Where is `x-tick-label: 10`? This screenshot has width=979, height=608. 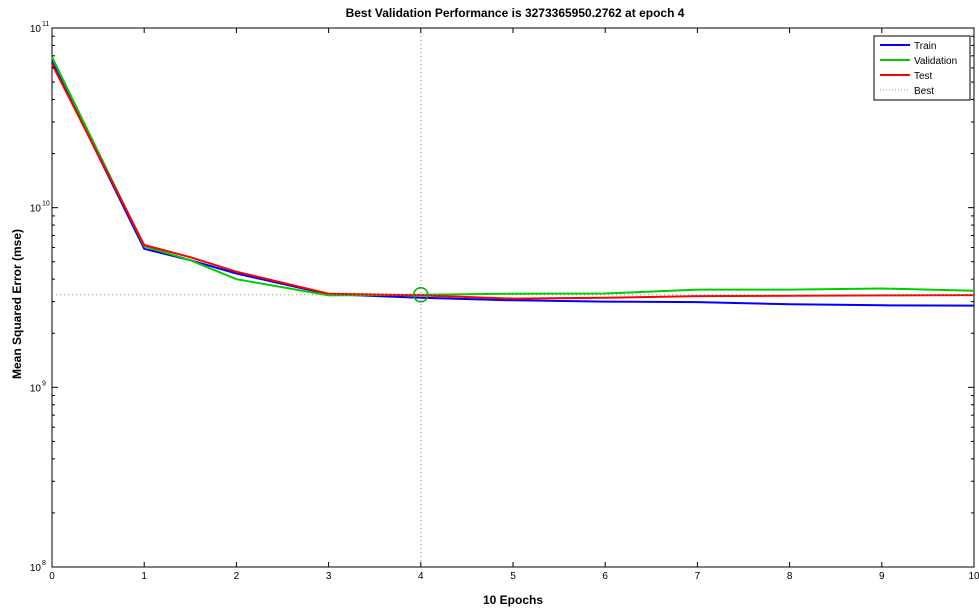
x-tick-label: 10 is located at coordinates (973, 576).